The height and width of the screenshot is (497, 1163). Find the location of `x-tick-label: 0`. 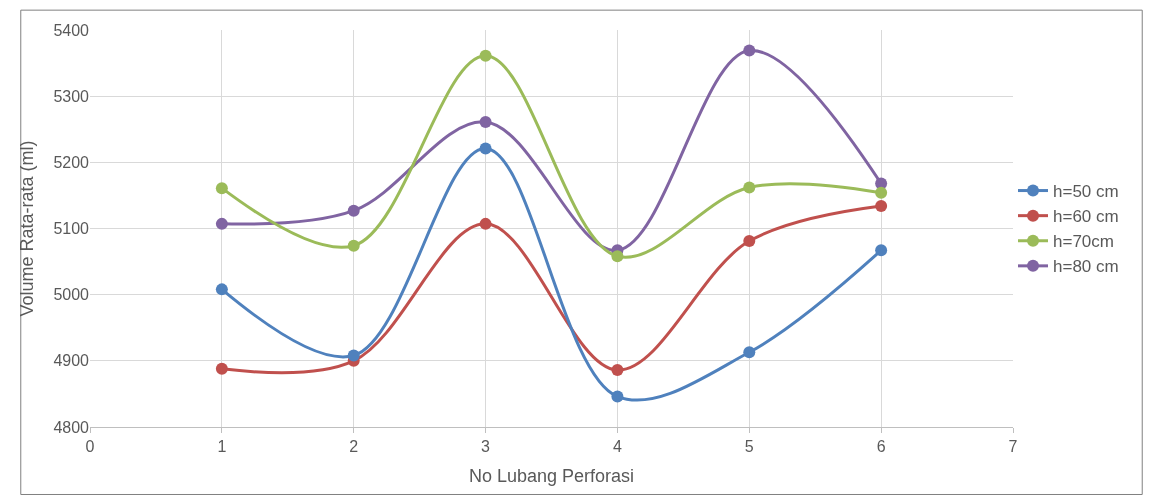

x-tick-label: 0 is located at coordinates (90, 447).